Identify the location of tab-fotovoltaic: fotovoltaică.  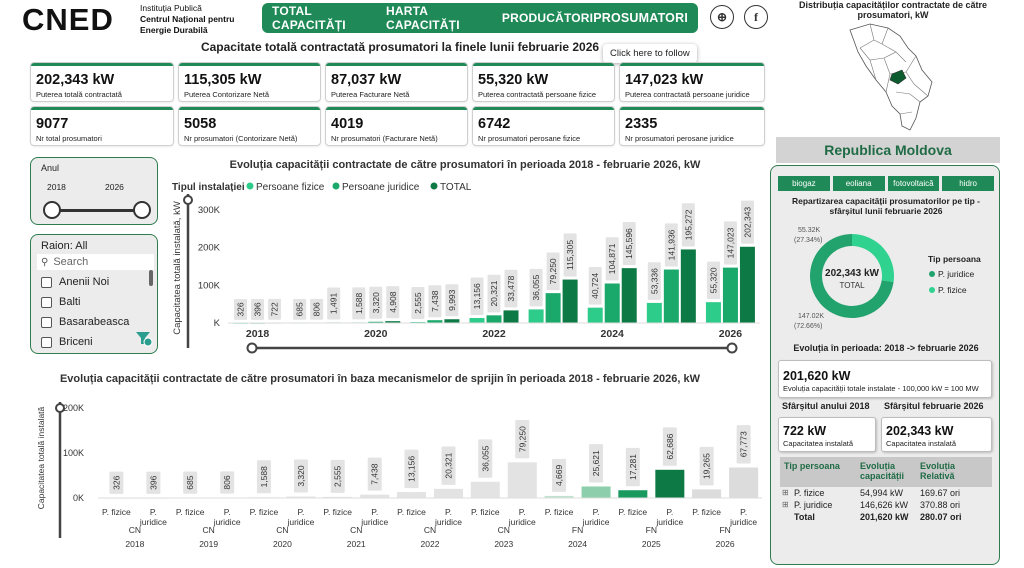
(913, 183).